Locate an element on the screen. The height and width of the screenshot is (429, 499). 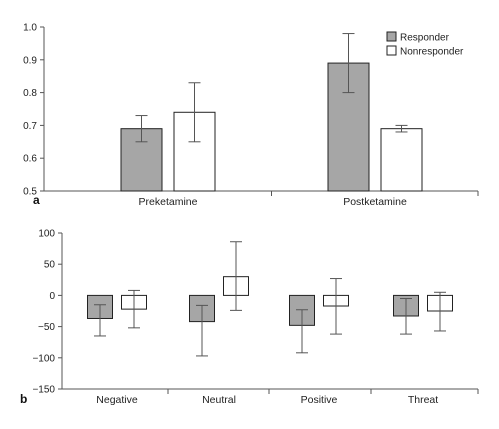
y-tick-label: −150 is located at coordinates (43, 390).